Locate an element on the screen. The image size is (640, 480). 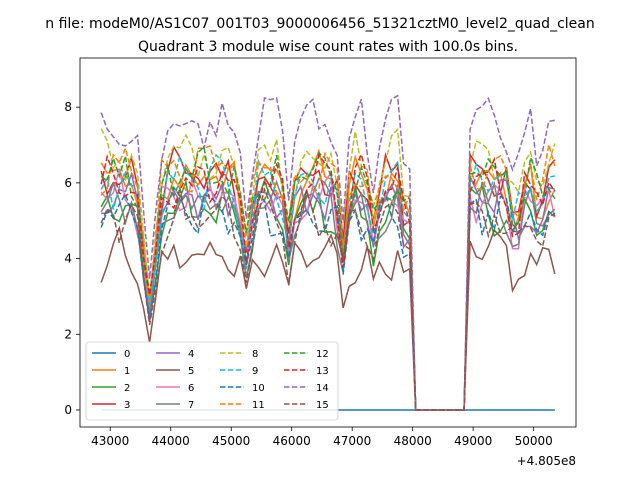
x-tick-label: 50000 is located at coordinates (534, 441).